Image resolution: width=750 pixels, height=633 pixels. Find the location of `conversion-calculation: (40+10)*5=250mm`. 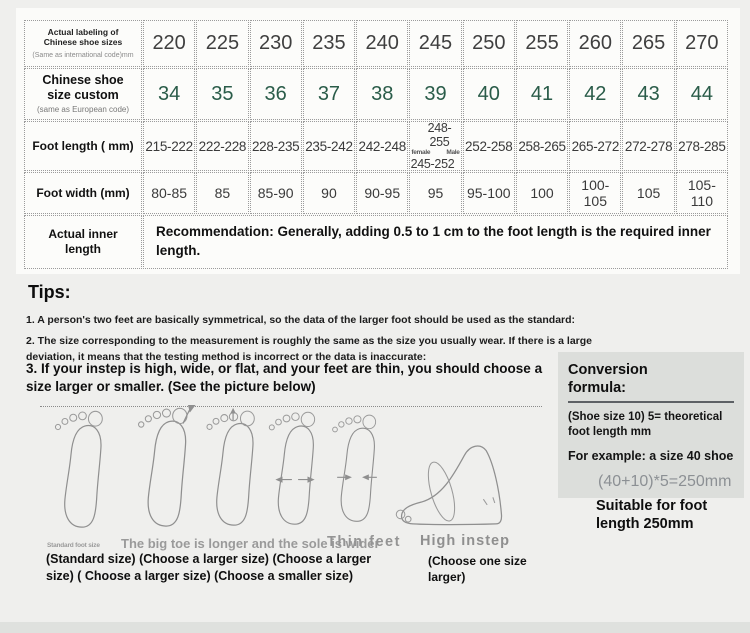

conversion-calculation: (40+10)*5=250mm is located at coordinates (665, 482).